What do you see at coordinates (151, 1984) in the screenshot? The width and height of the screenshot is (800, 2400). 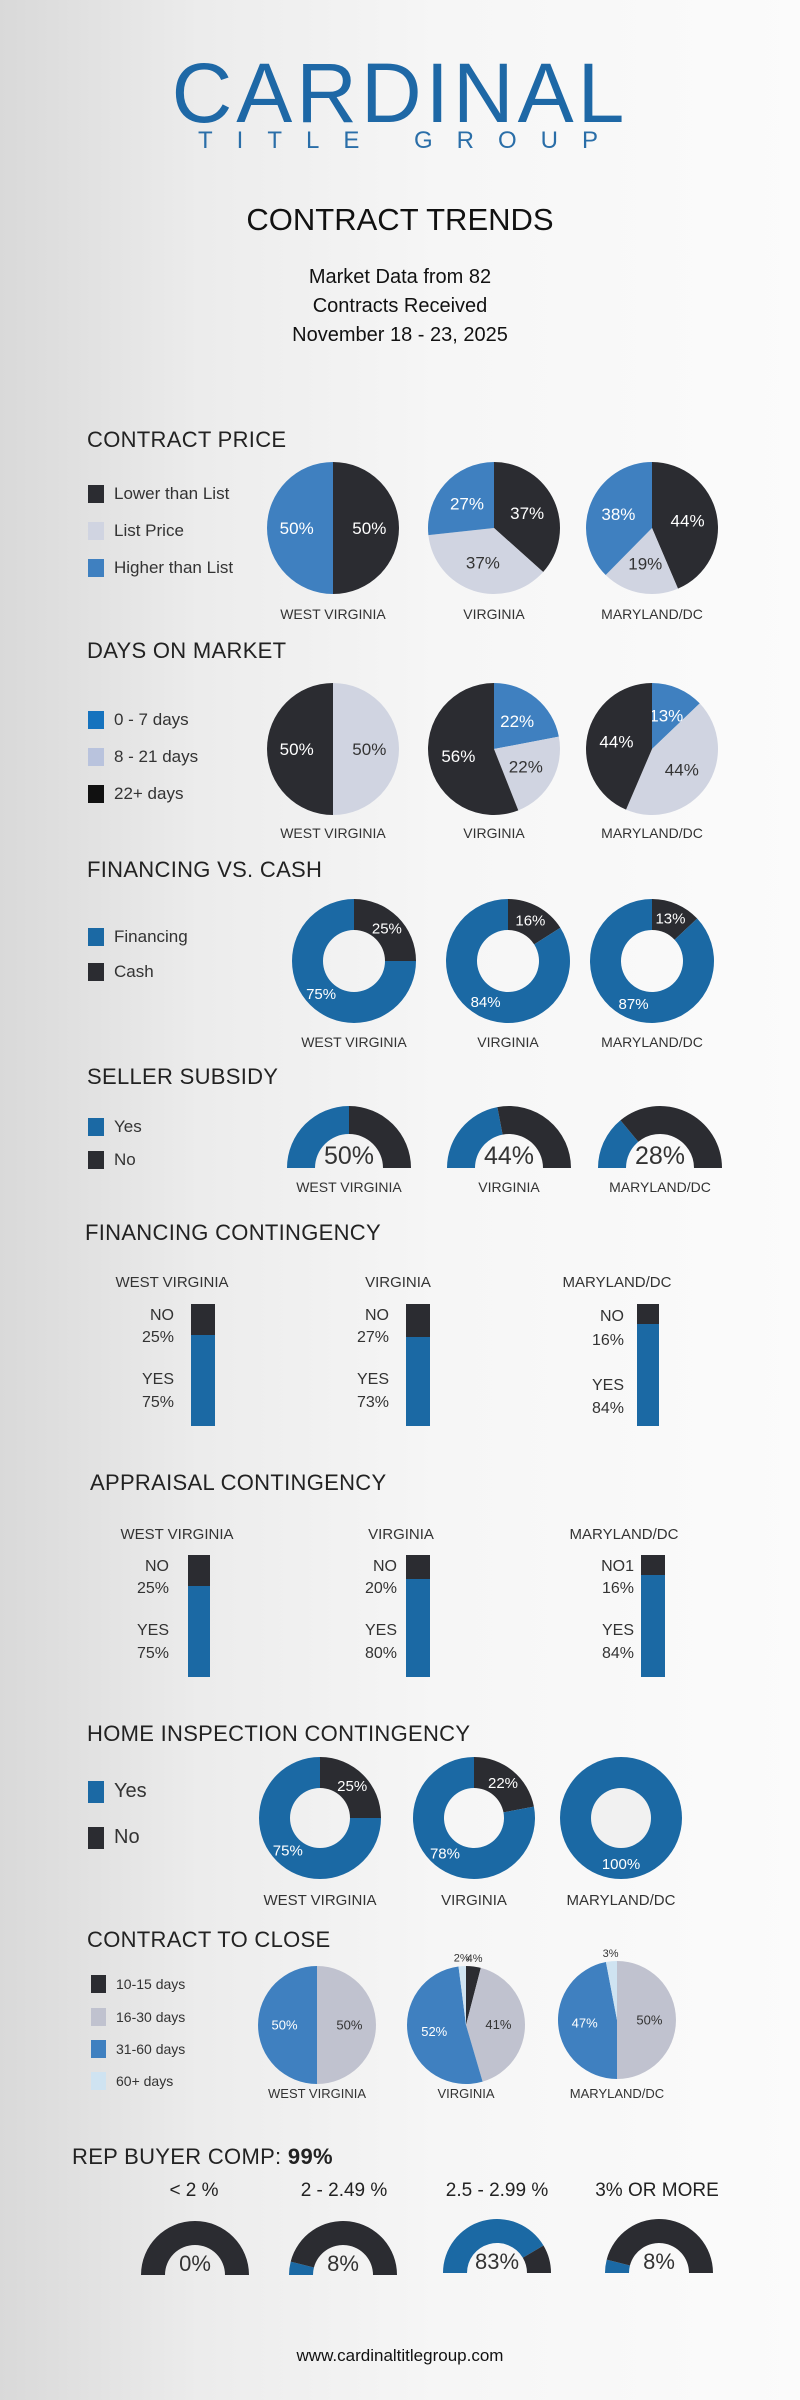 I see `legend-label: 10-15 days` at bounding box center [151, 1984].